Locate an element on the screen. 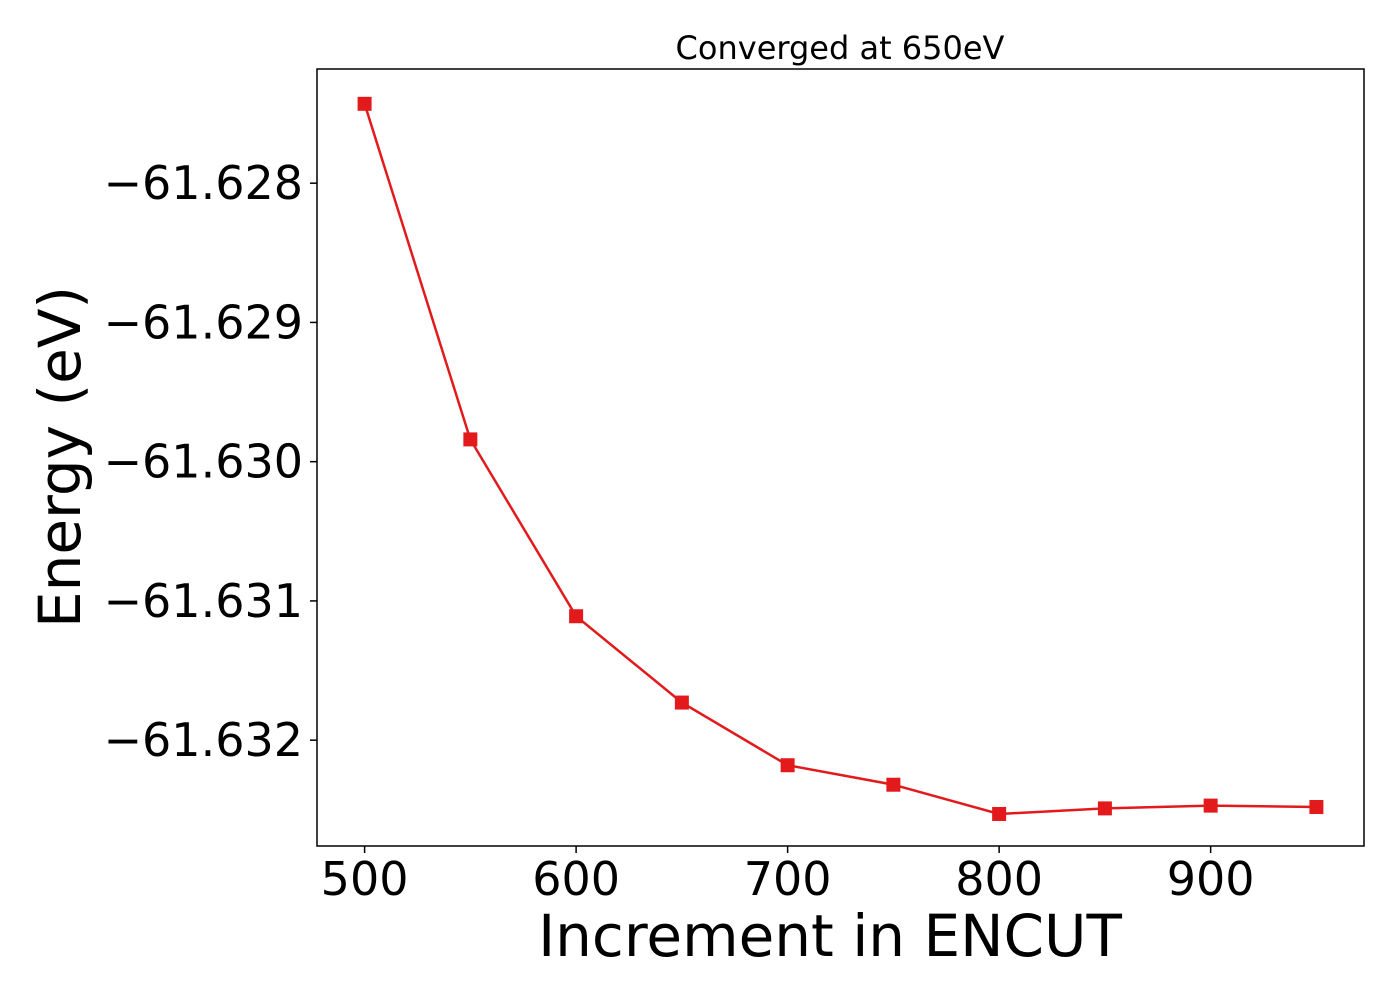 The image size is (1400, 1000). x-axis-ticks: 500 600 700 800 900 is located at coordinates (788, 876).